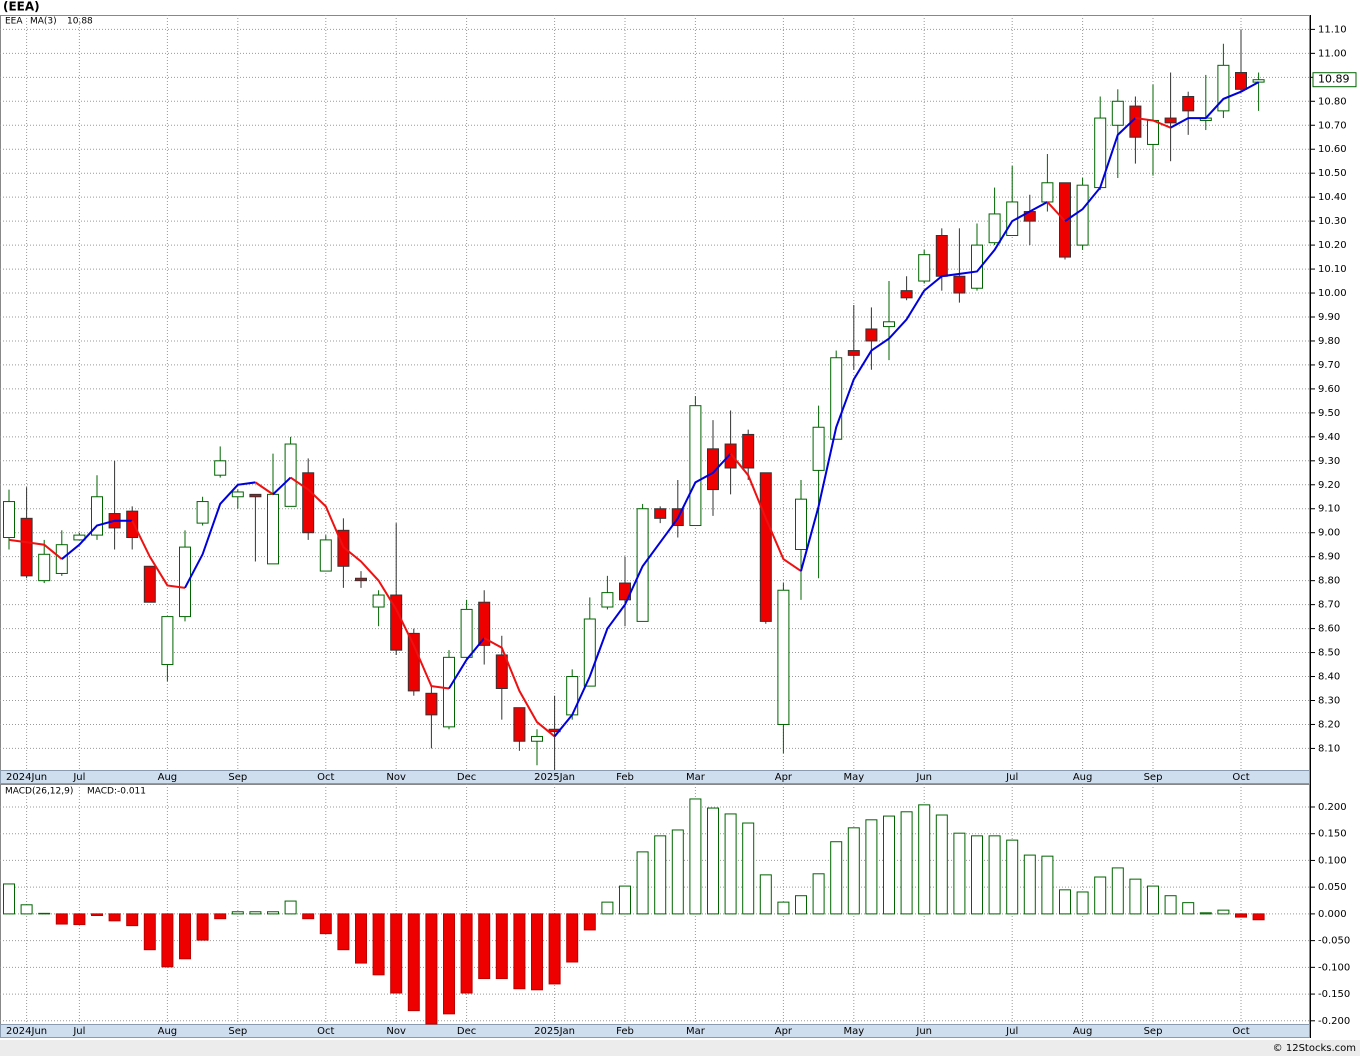 This screenshot has height=1056, width=1360. What do you see at coordinates (1332, 834) in the screenshot?
I see `y-tick-label: 0.150` at bounding box center [1332, 834].